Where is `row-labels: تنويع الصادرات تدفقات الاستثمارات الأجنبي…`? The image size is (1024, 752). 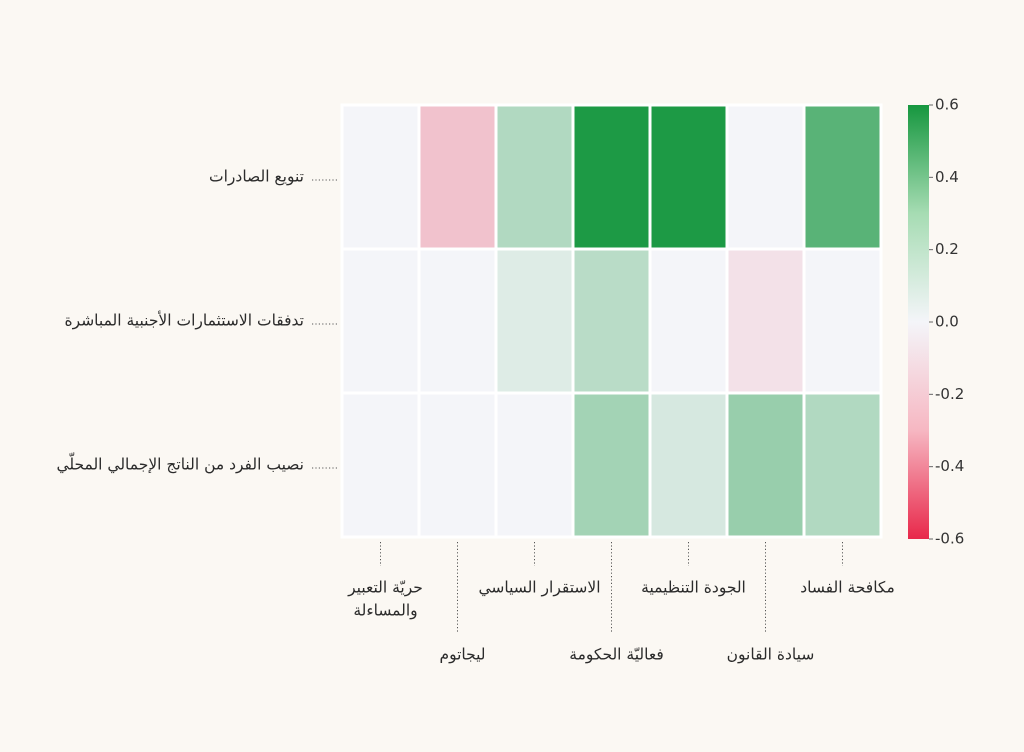 row-labels: تنويع الصادرات تدفقات الاستثمارات الأجنبي… is located at coordinates (197, 321).